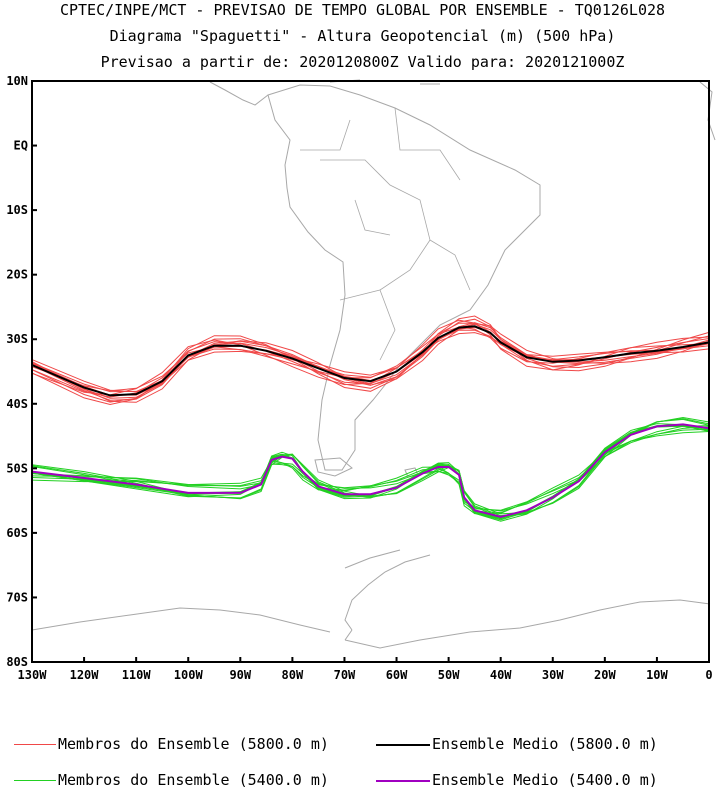  Describe the element at coordinates (33, 675) in the screenshot. I see `x-tick-label-0: 130W` at that location.